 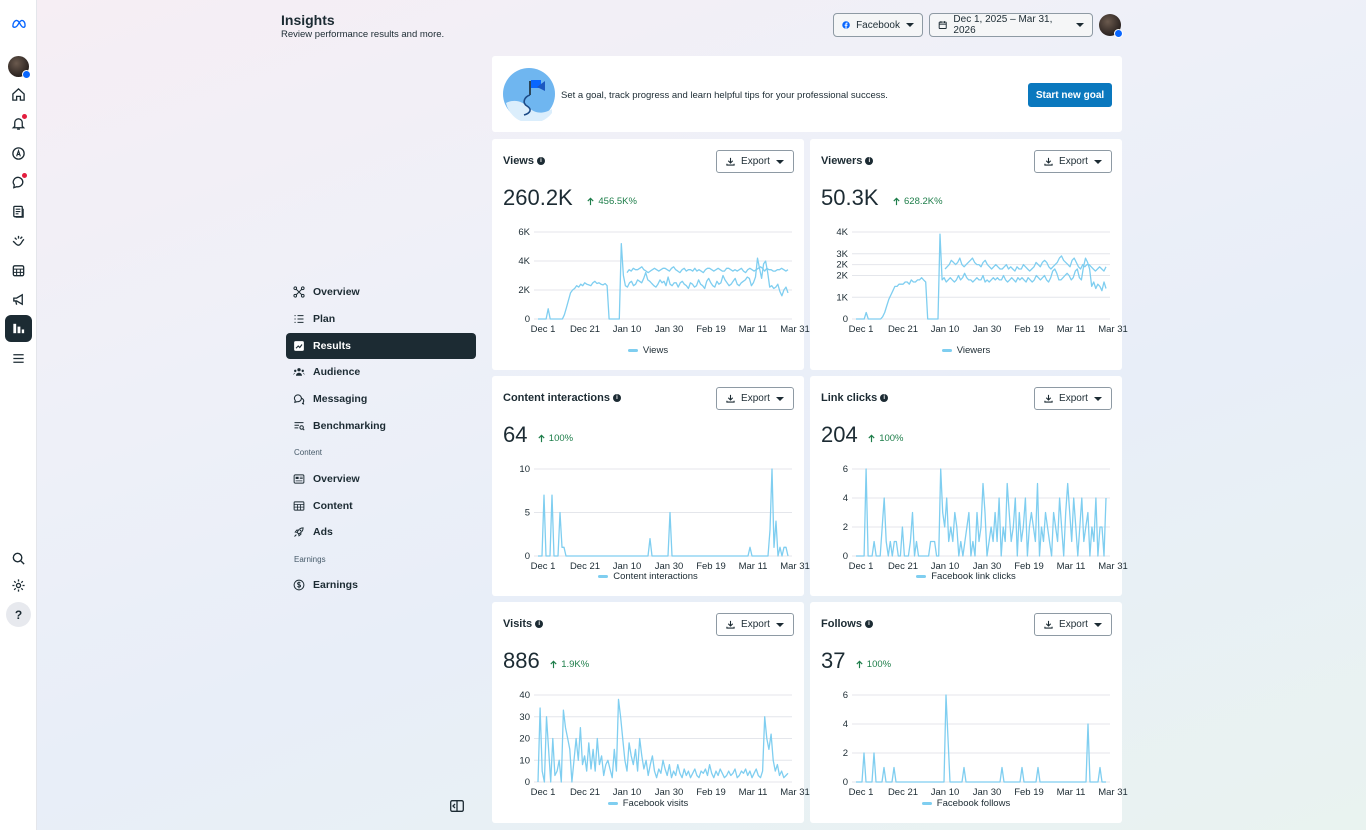 What do you see at coordinates (18, 23) in the screenshot?
I see `meta-logo-icon` at bounding box center [18, 23].